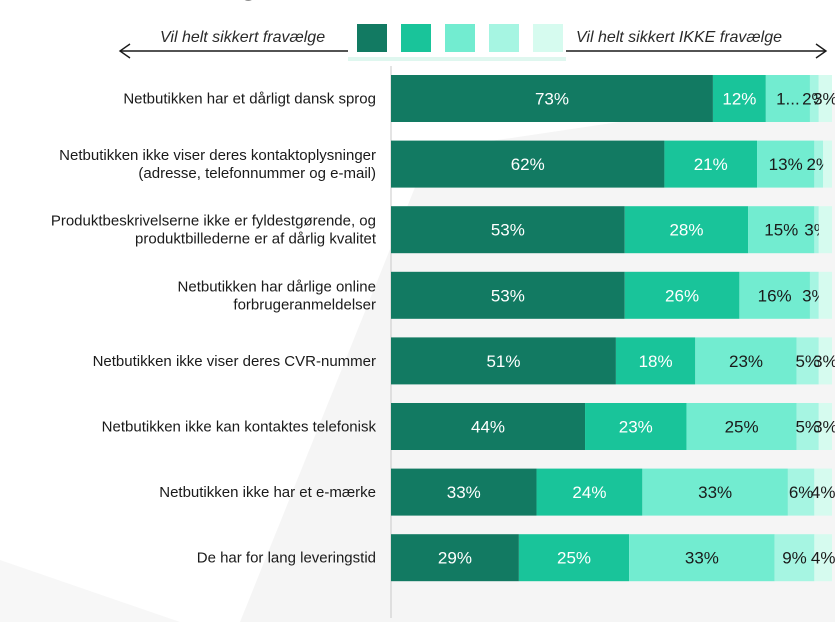 The width and height of the screenshot is (835, 622). I want to click on legend-arrow-right-head, so click(821, 51).